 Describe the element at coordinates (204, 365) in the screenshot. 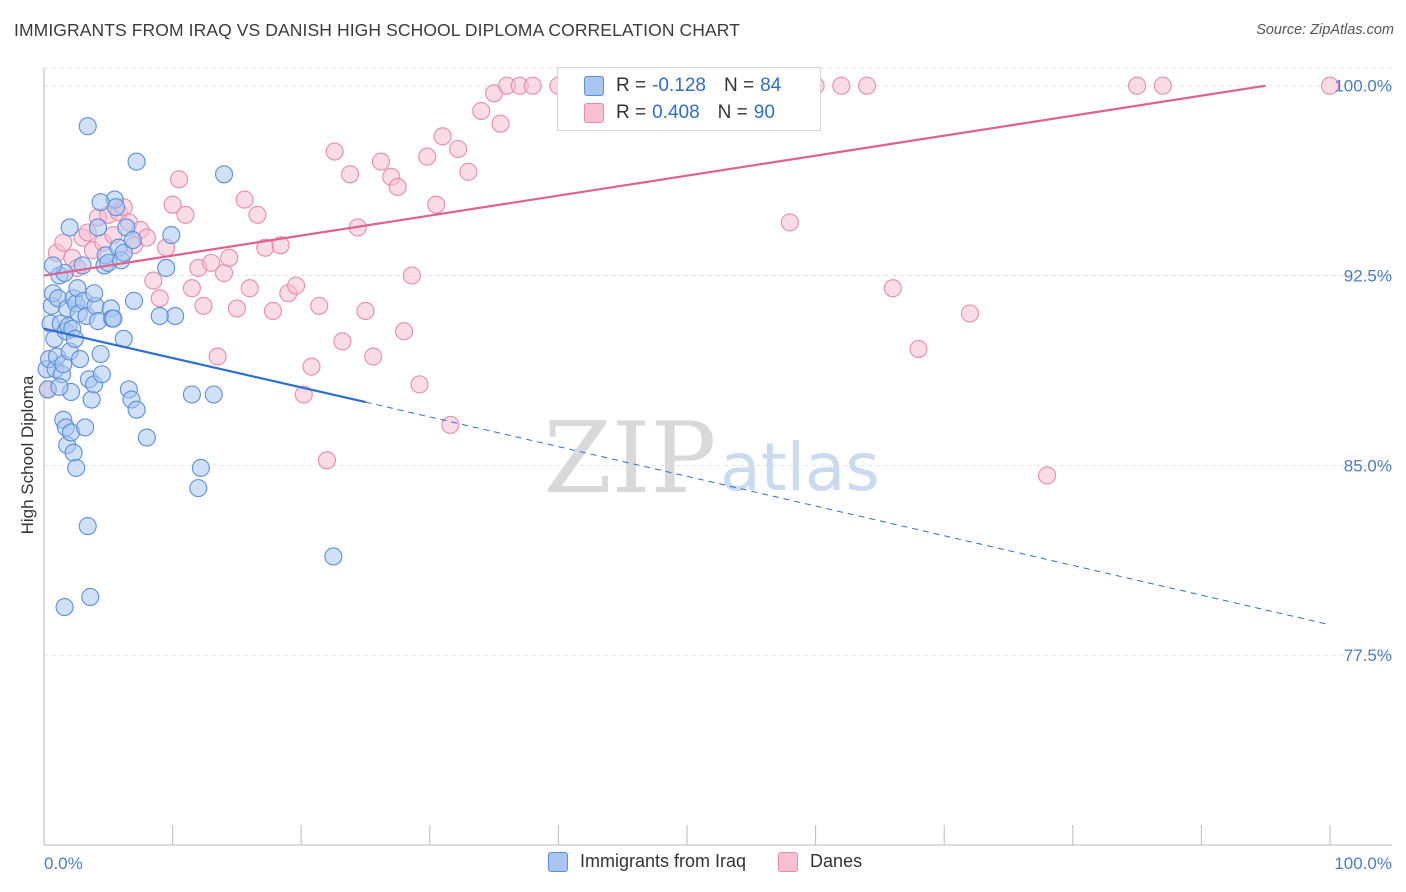

I see `iraq-trend-line` at that location.